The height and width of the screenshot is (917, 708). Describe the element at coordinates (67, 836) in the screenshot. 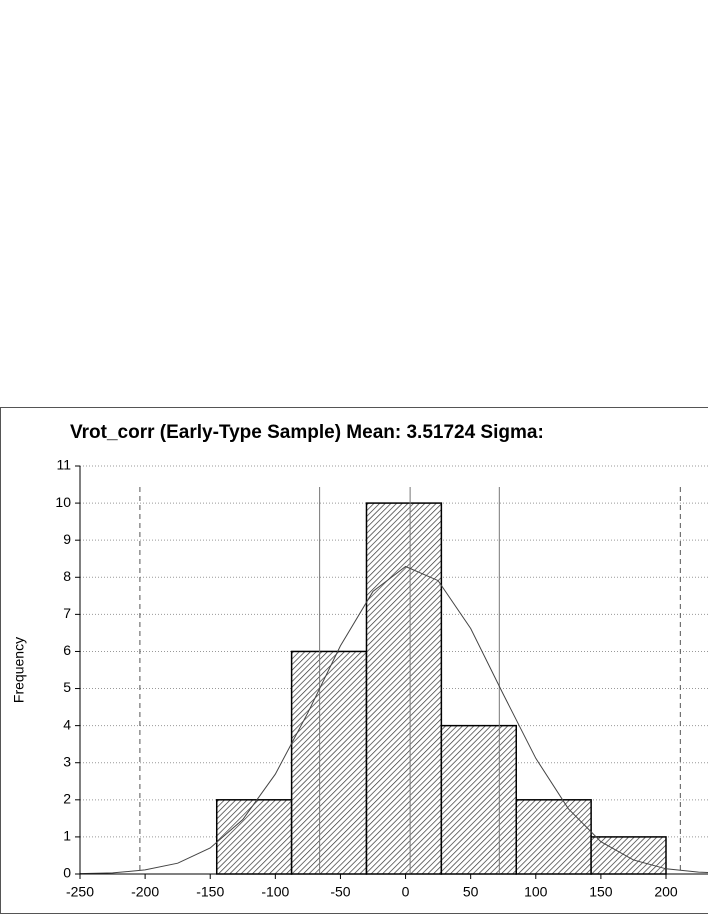

I see `y-tick-label: 1` at that location.